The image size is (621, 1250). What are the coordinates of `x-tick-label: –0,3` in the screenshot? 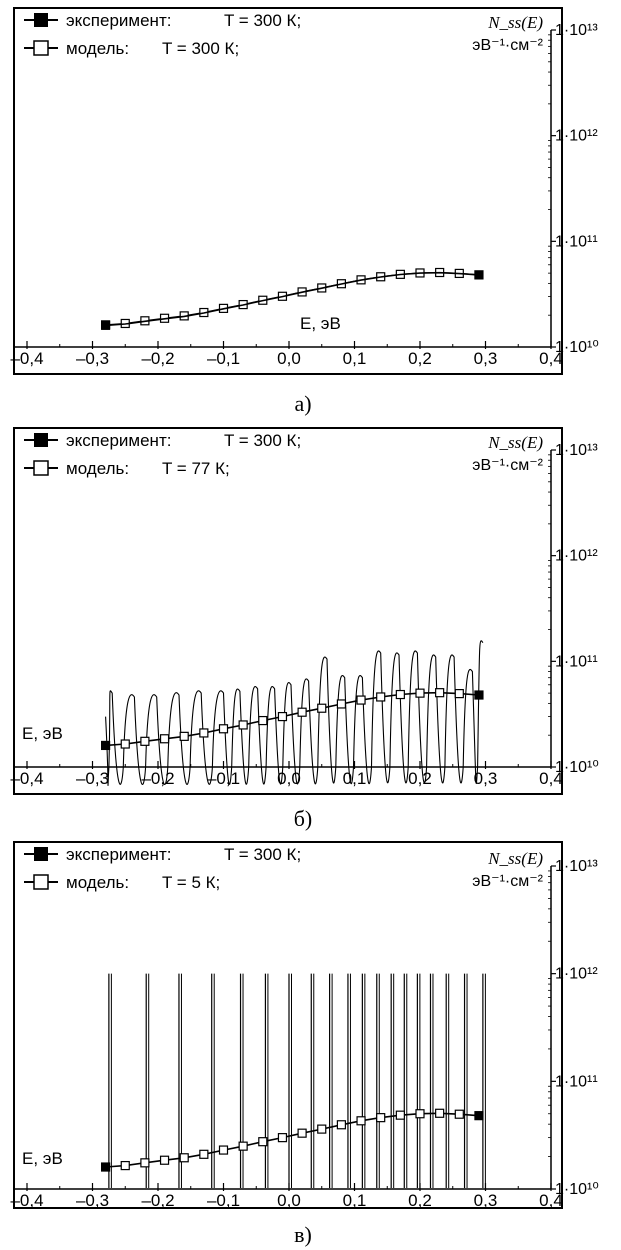 It's located at (92, 358).